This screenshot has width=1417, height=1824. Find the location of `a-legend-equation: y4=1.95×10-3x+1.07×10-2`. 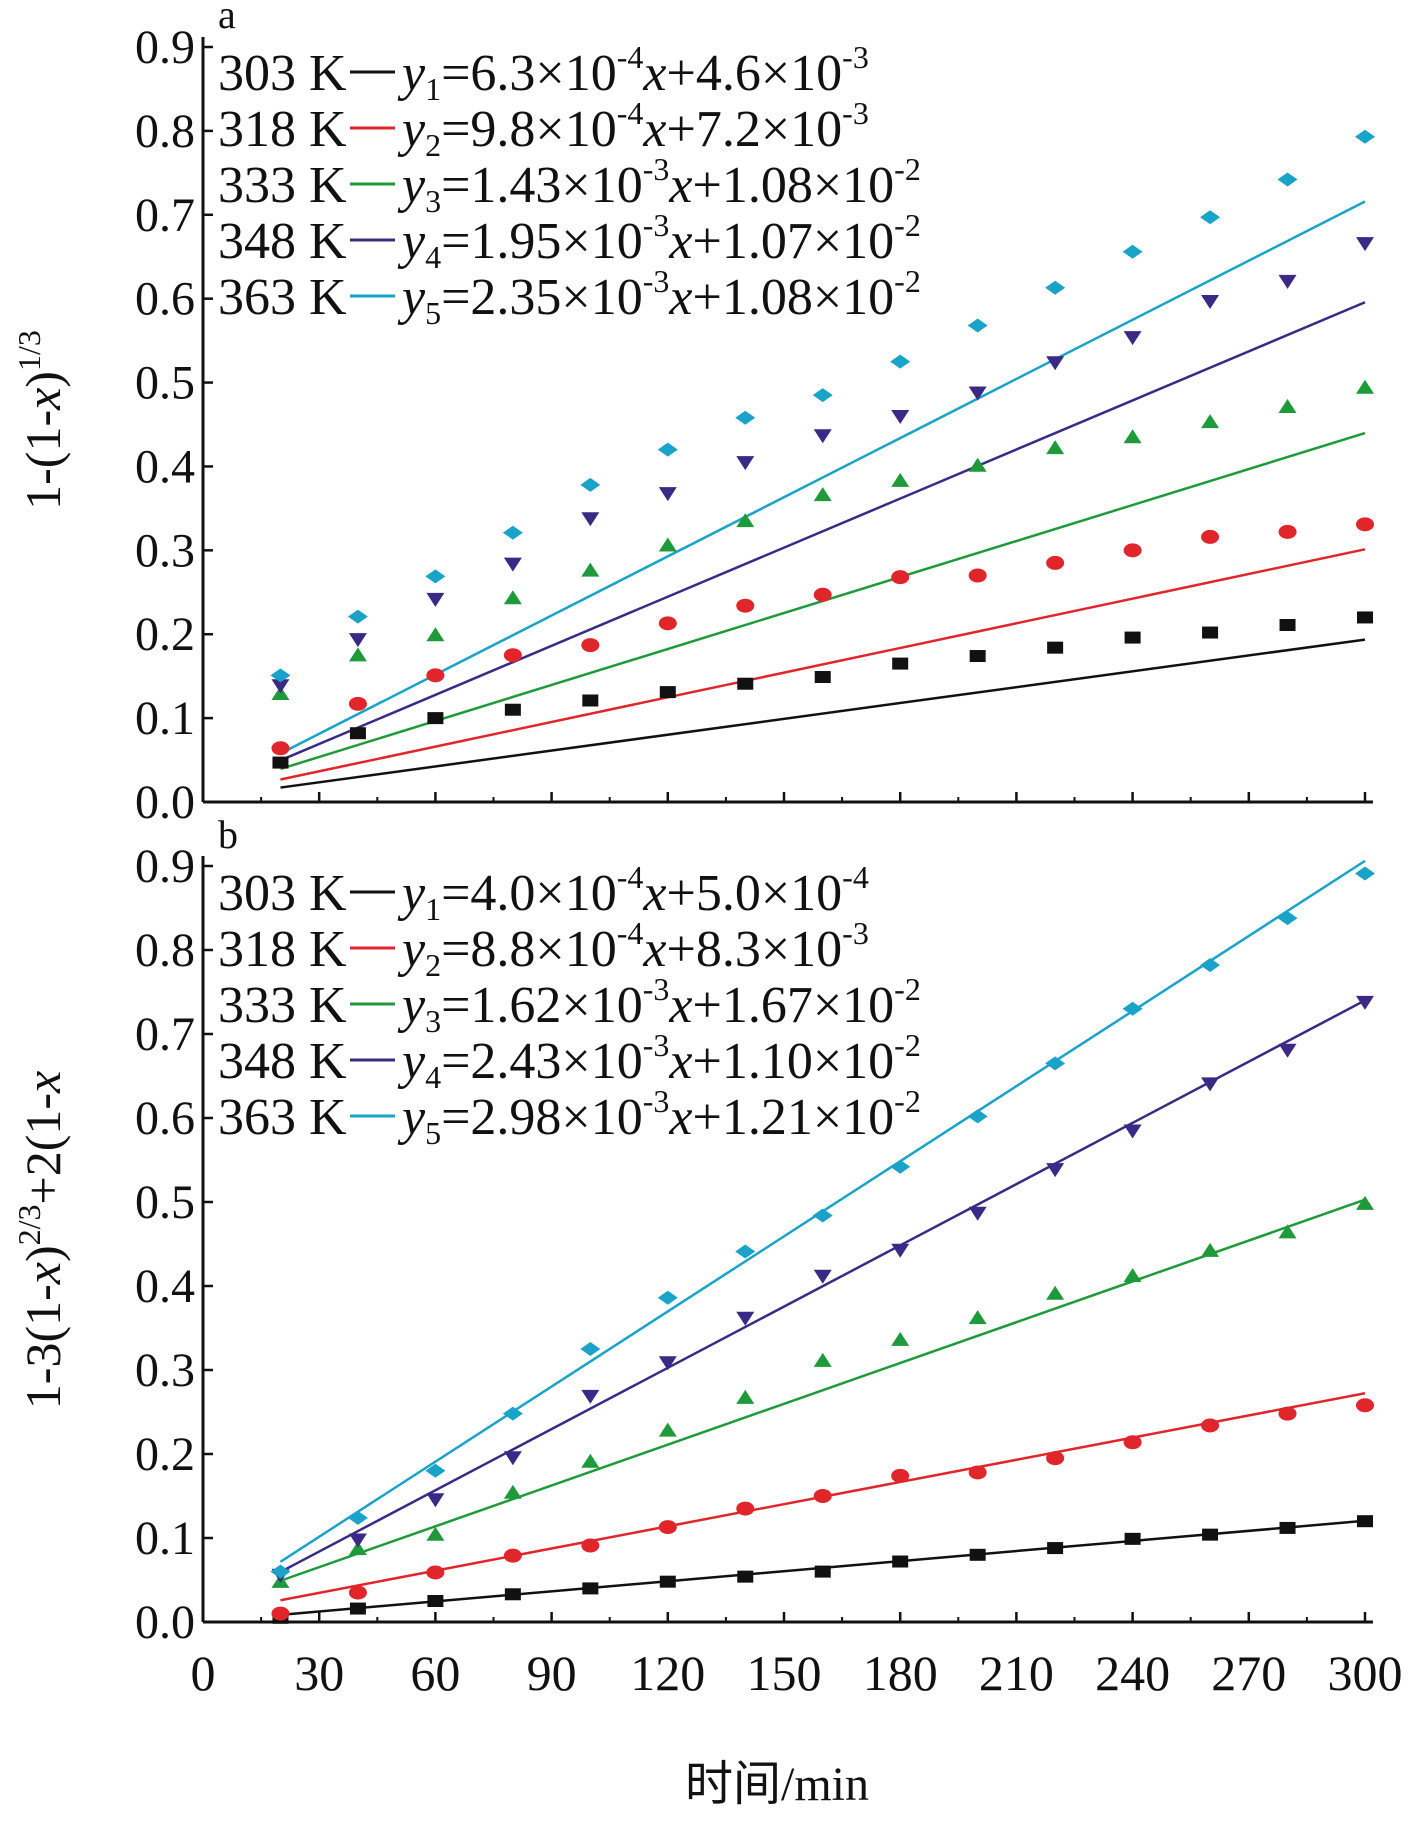

a-legend-equation: y4=1.95×10-3x+1.07×10-2 is located at coordinates (659, 241).